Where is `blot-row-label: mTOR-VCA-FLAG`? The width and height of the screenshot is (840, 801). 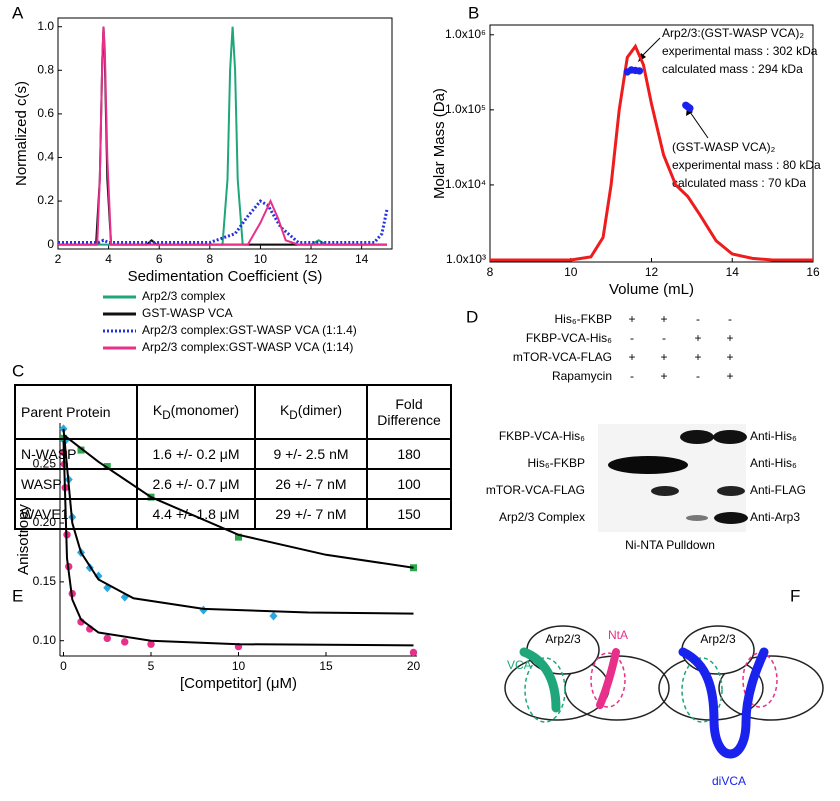
blot-row-label: mTOR-VCA-FLAG is located at coordinates (535, 490).